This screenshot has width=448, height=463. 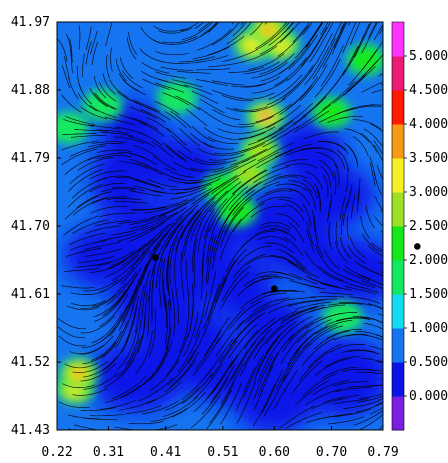 I want to click on hotspot, so click(x=248, y=173).